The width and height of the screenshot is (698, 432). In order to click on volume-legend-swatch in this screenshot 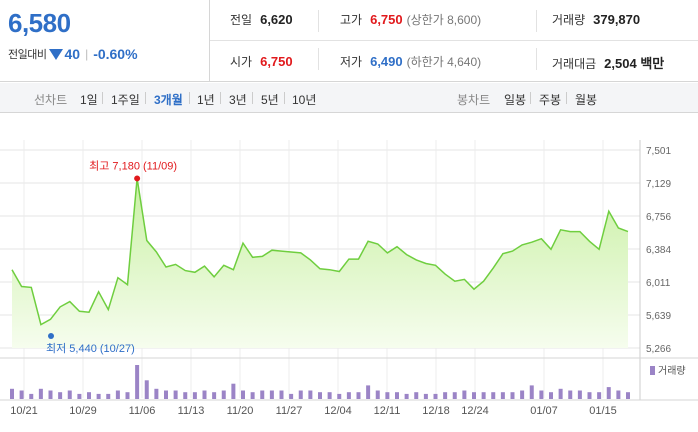, I will do `click(652, 370)`.